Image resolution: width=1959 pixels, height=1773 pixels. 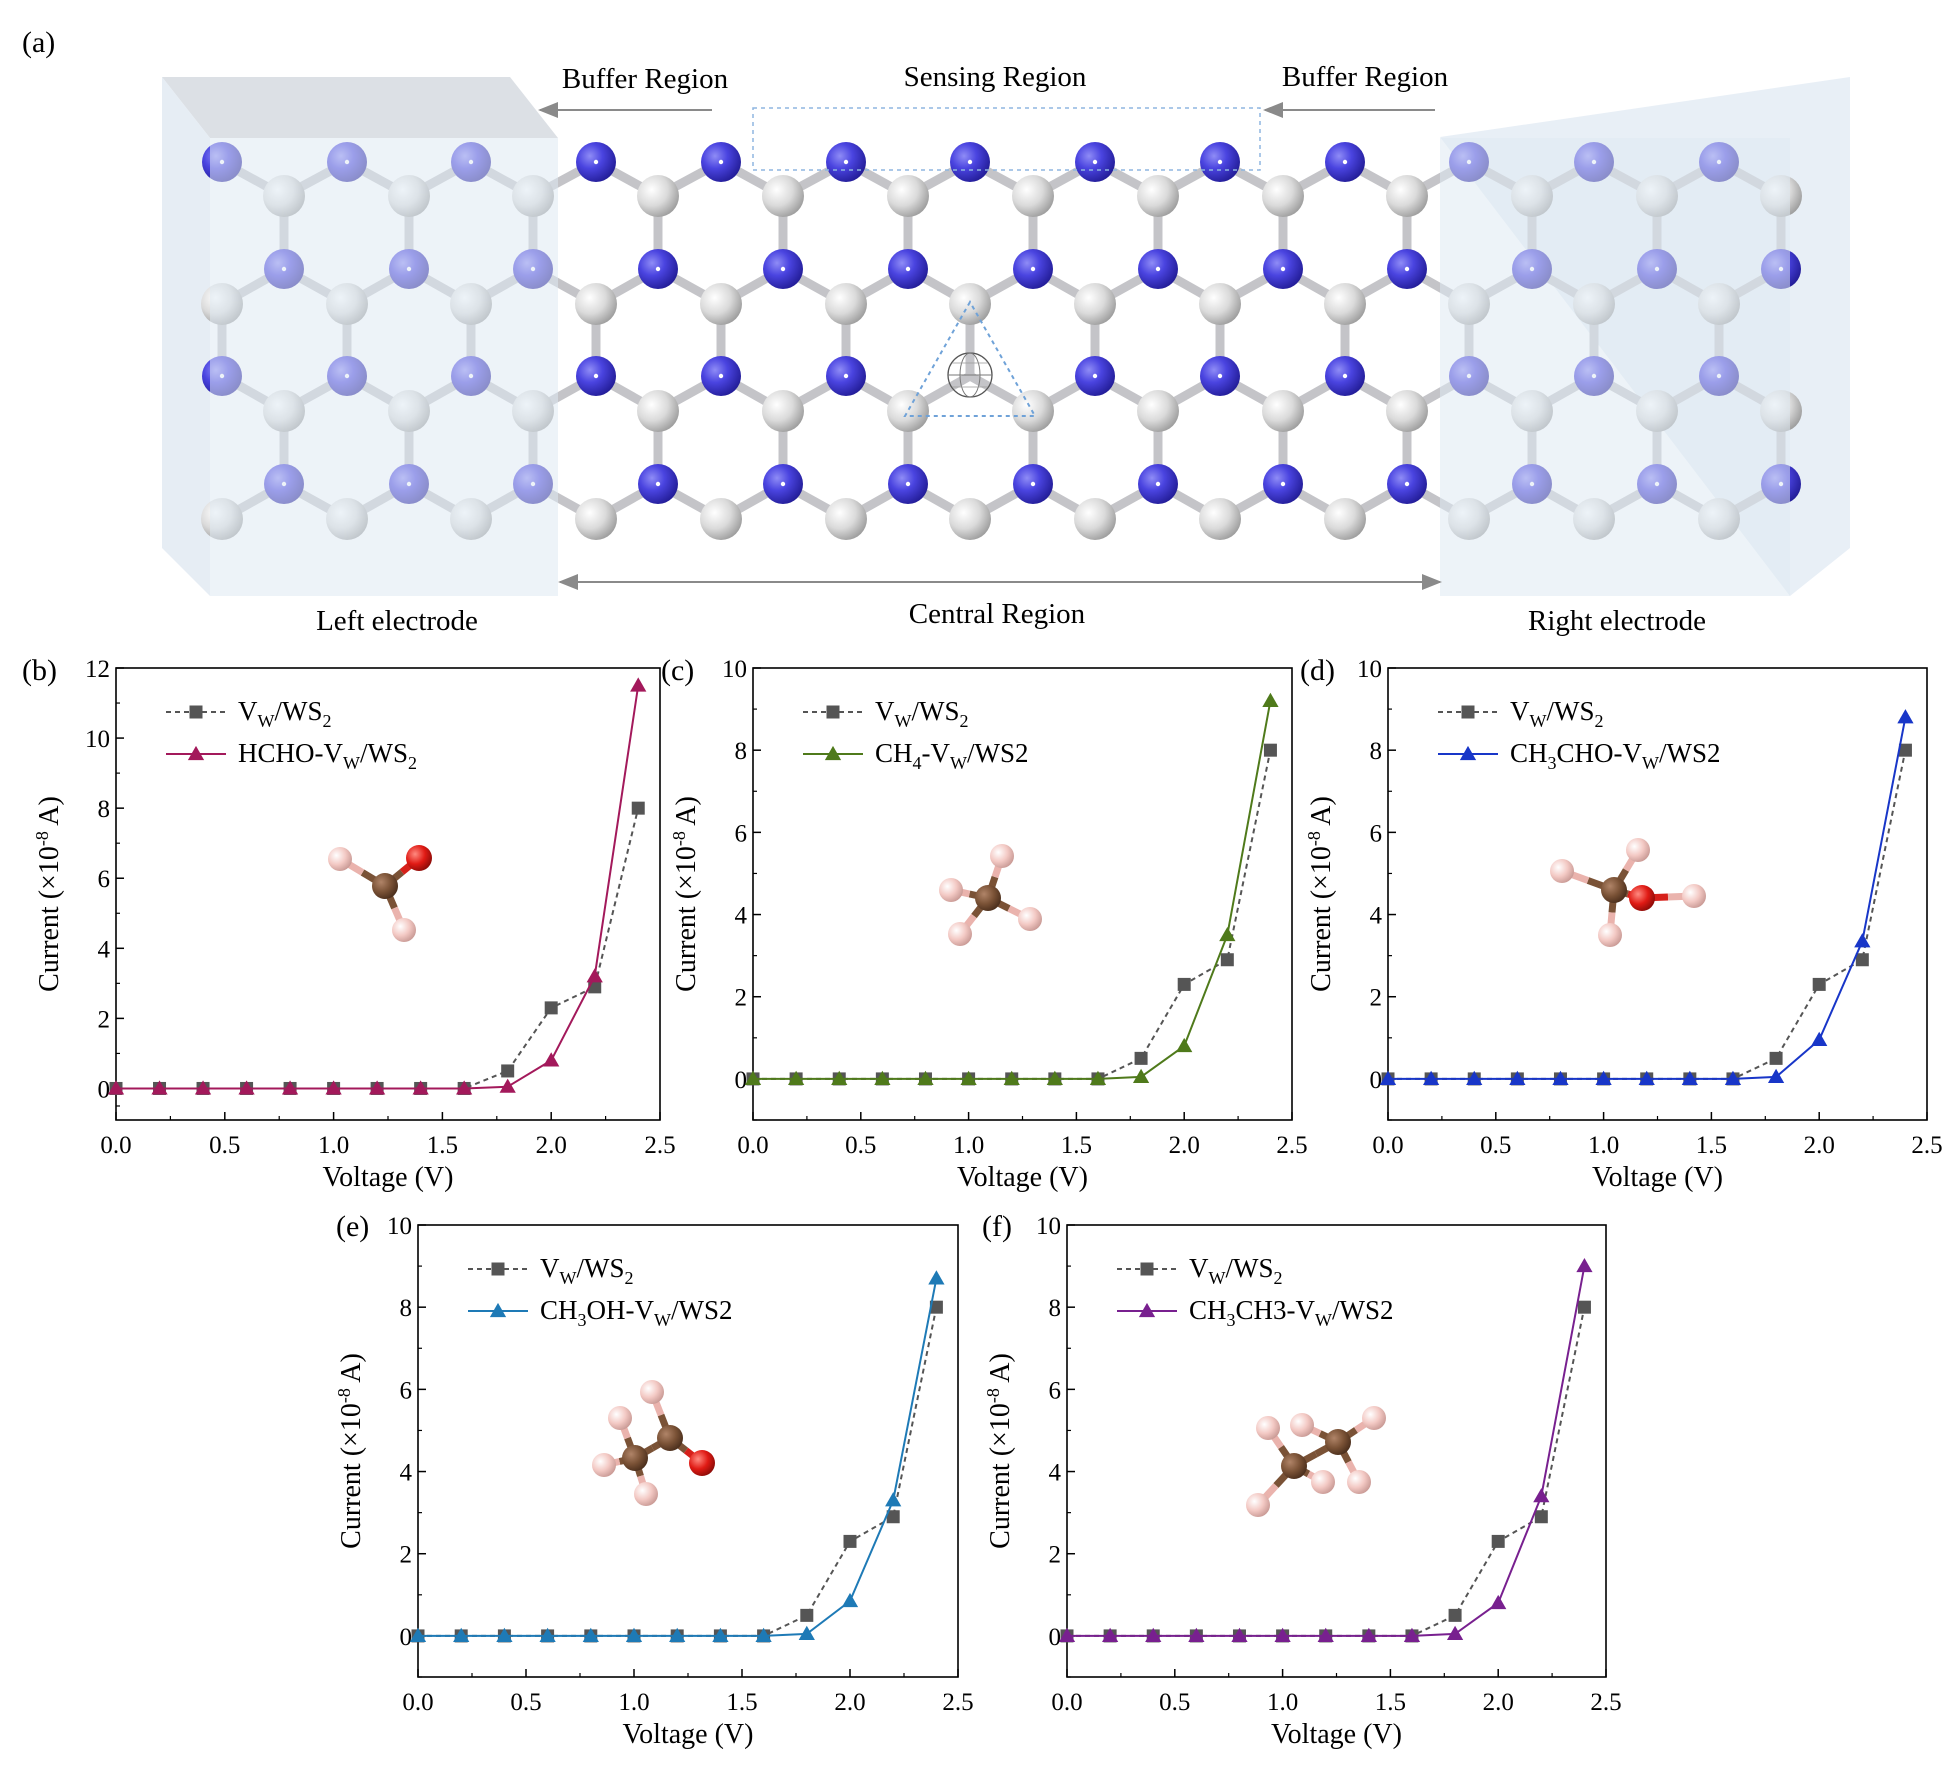 I want to click on panel-label: (c), so click(x=677, y=670).